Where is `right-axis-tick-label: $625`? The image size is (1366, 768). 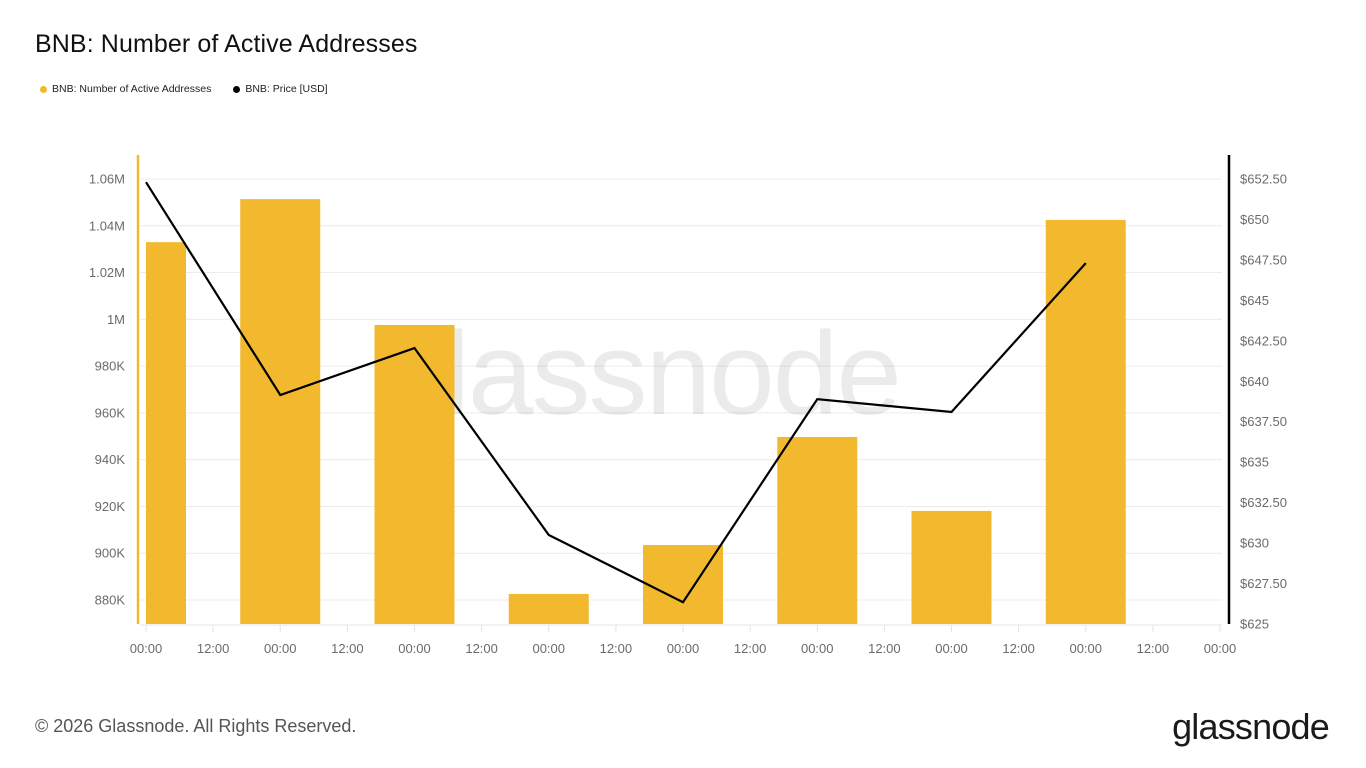 right-axis-tick-label: $625 is located at coordinates (1254, 624).